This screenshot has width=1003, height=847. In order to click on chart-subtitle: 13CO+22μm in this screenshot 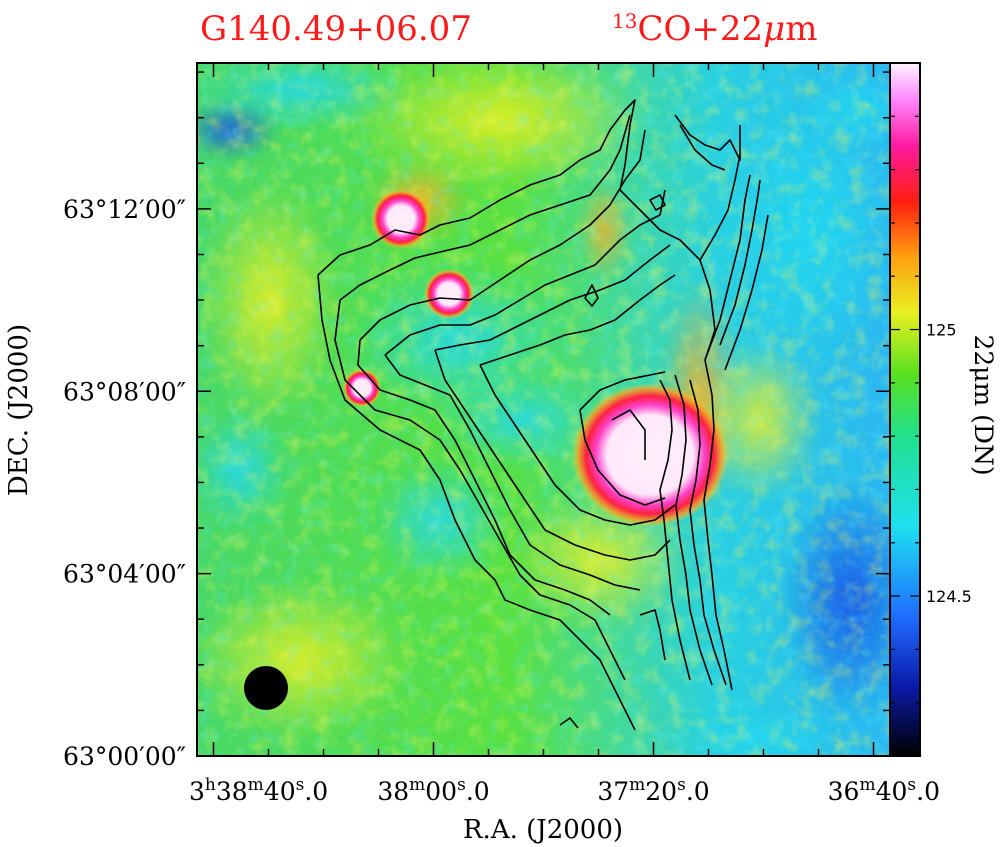, I will do `click(714, 29)`.